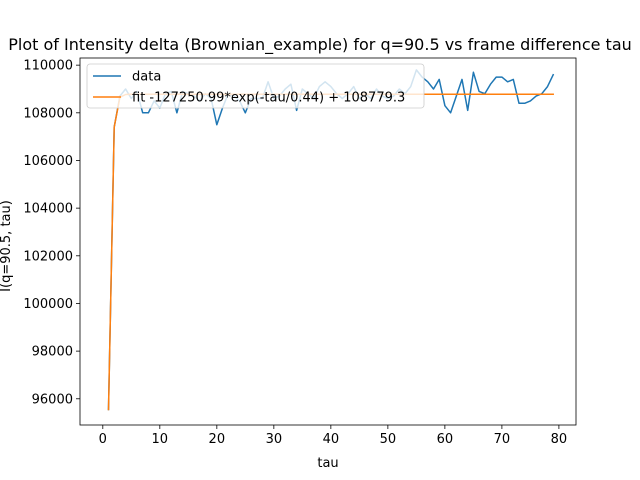  I want to click on y-axis-label: I(q=90.5, tau), so click(7, 246).